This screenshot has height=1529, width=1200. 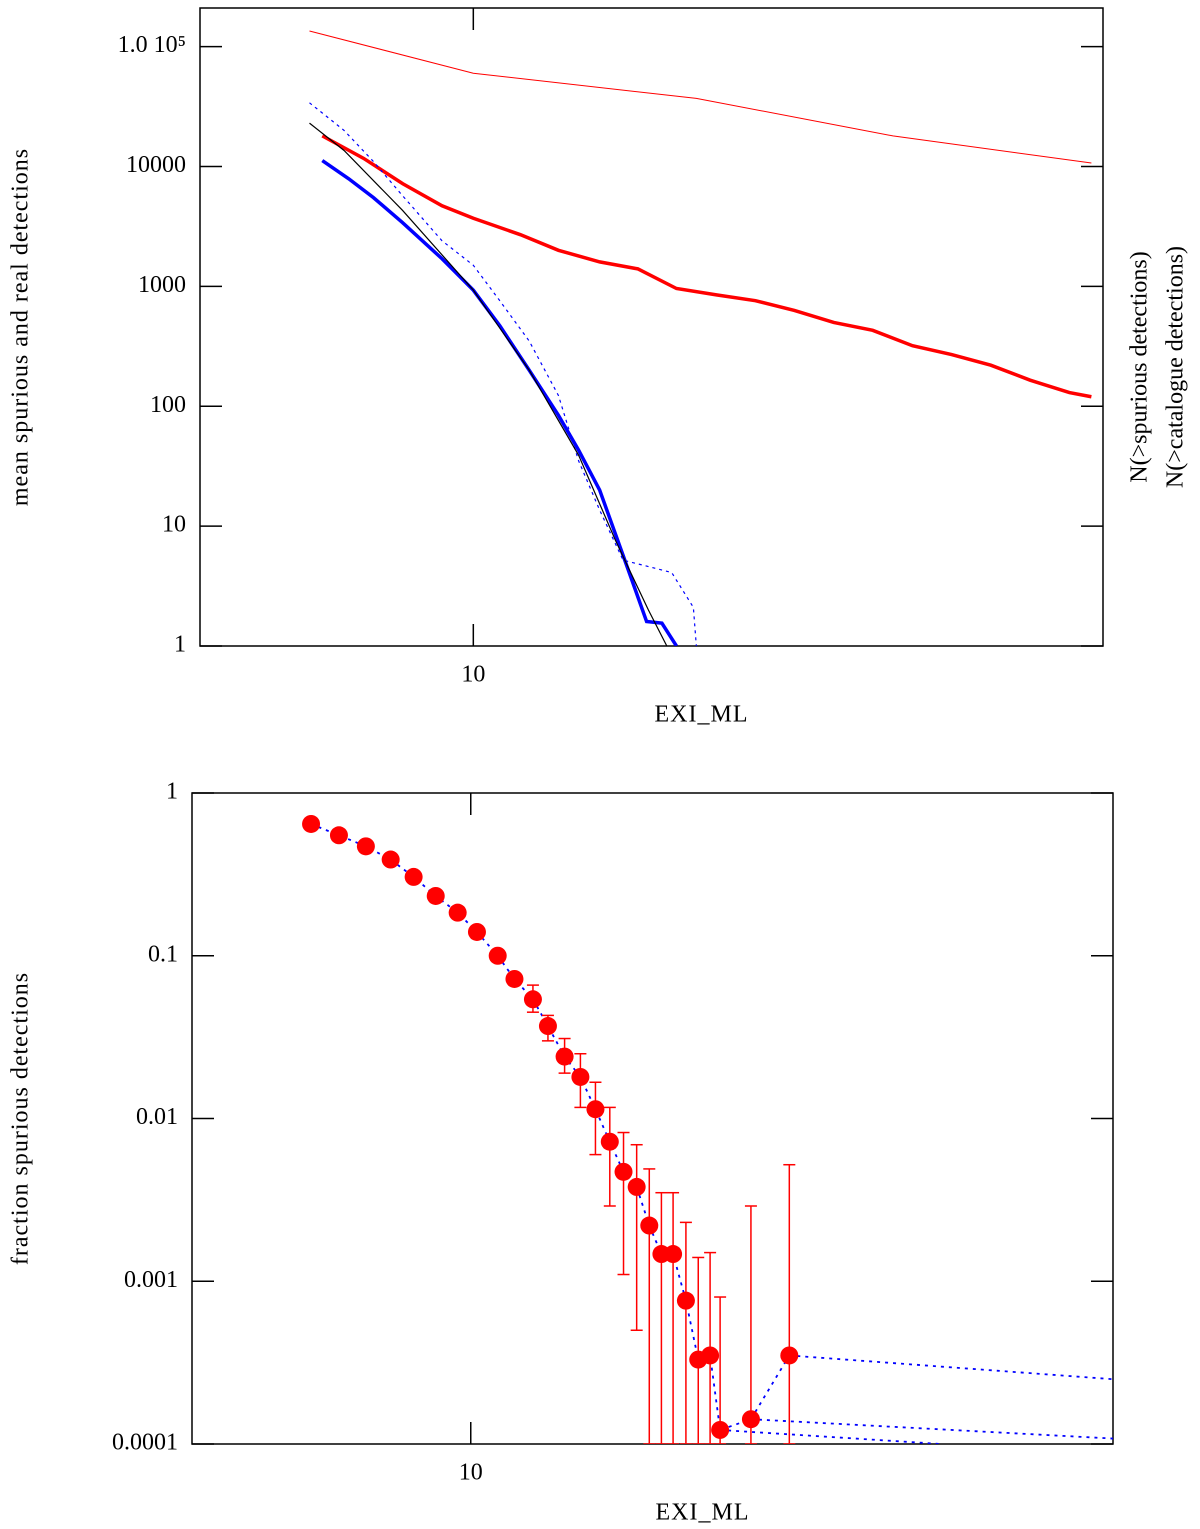 I want to click on y-tick-label: 100, so click(x=168, y=405).